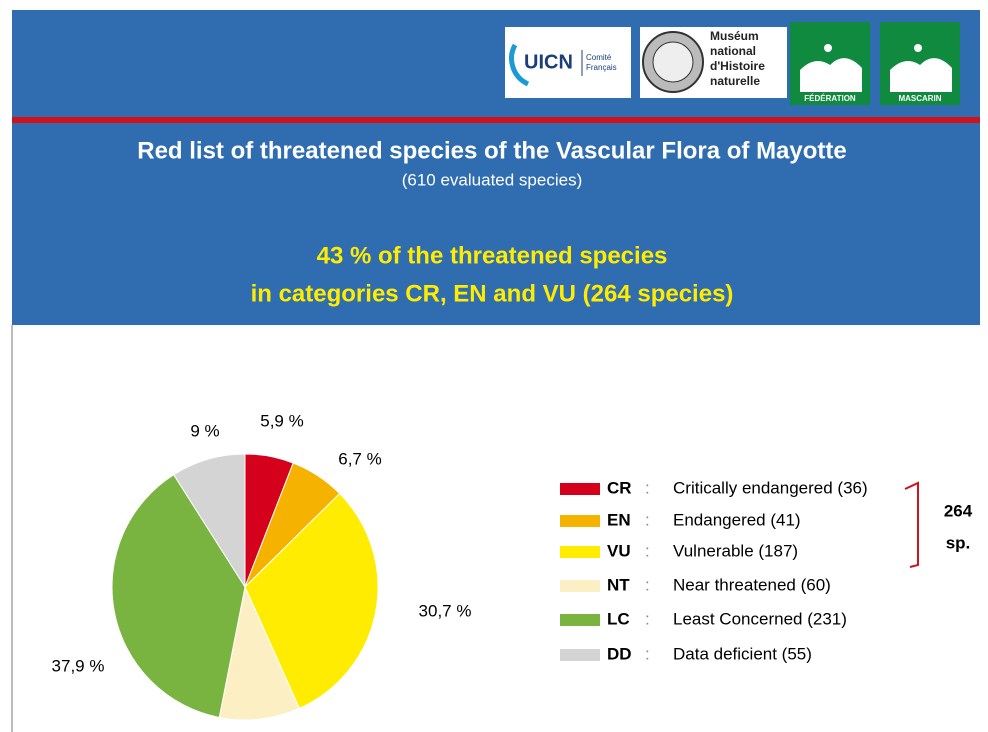  Describe the element at coordinates (958, 510) in the screenshot. I see `annotation: 264` at that location.